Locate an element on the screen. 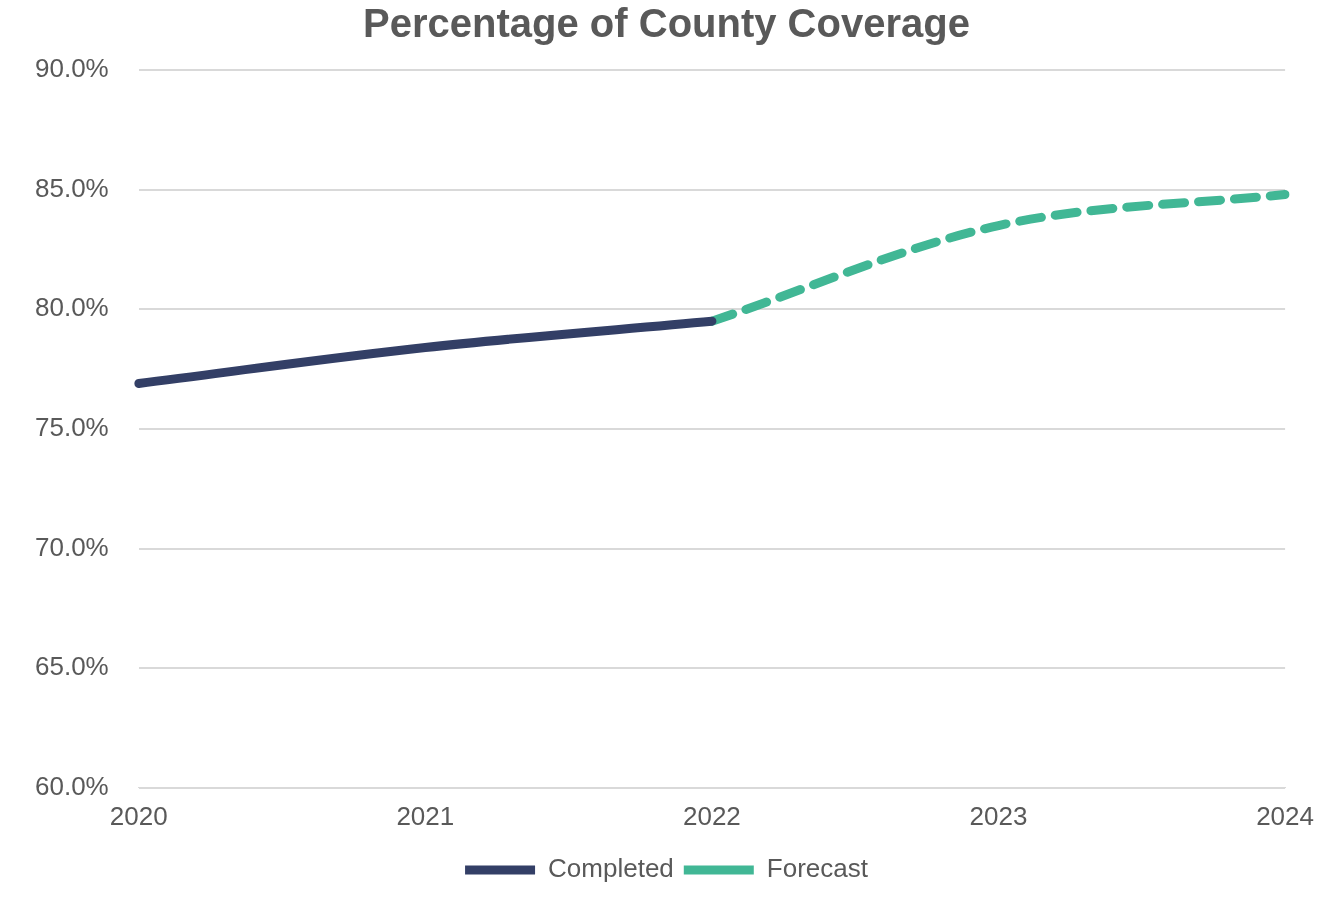  y-tick-label: 80.0% is located at coordinates (71, 307).